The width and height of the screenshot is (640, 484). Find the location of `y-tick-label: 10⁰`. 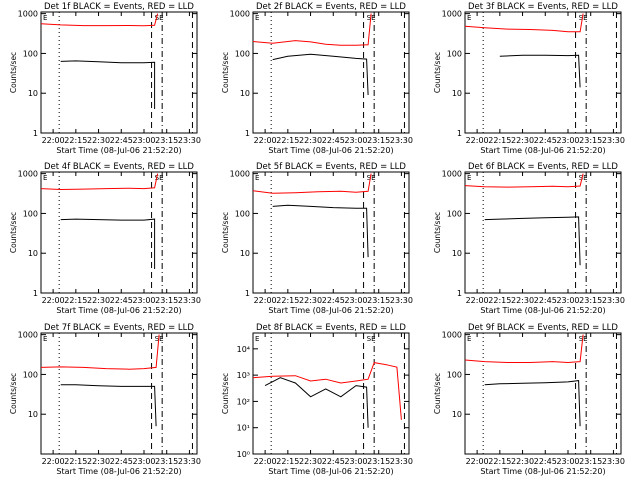

y-tick-label: 10⁰ is located at coordinates (243, 454).